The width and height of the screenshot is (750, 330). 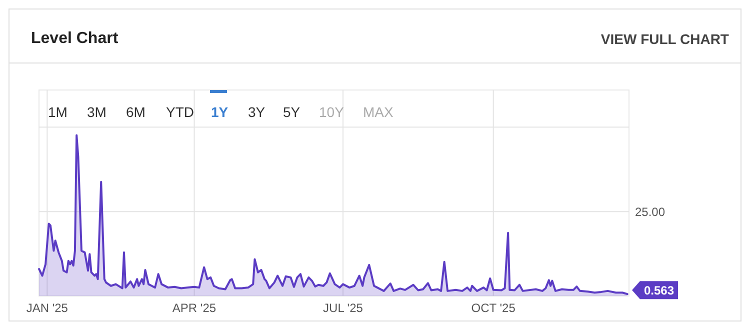 I want to click on y-tick-label: 25.00, so click(x=650, y=211).